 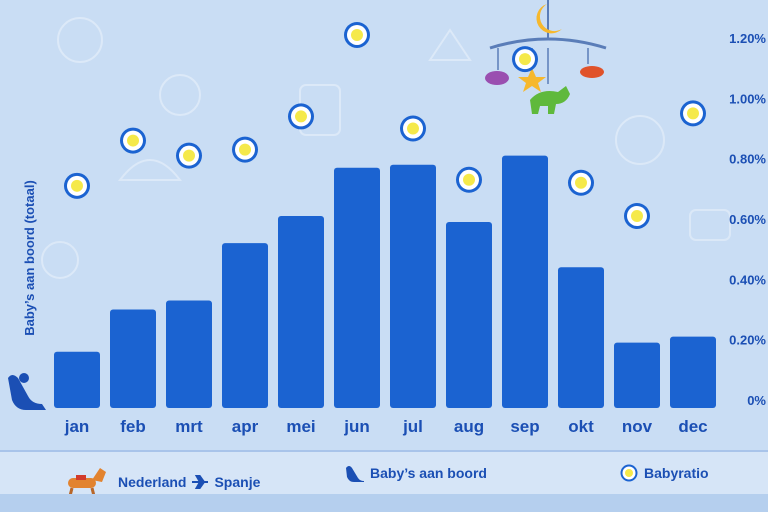 What do you see at coordinates (525, 59) in the screenshot?
I see `babyratio-point-sep` at bounding box center [525, 59].